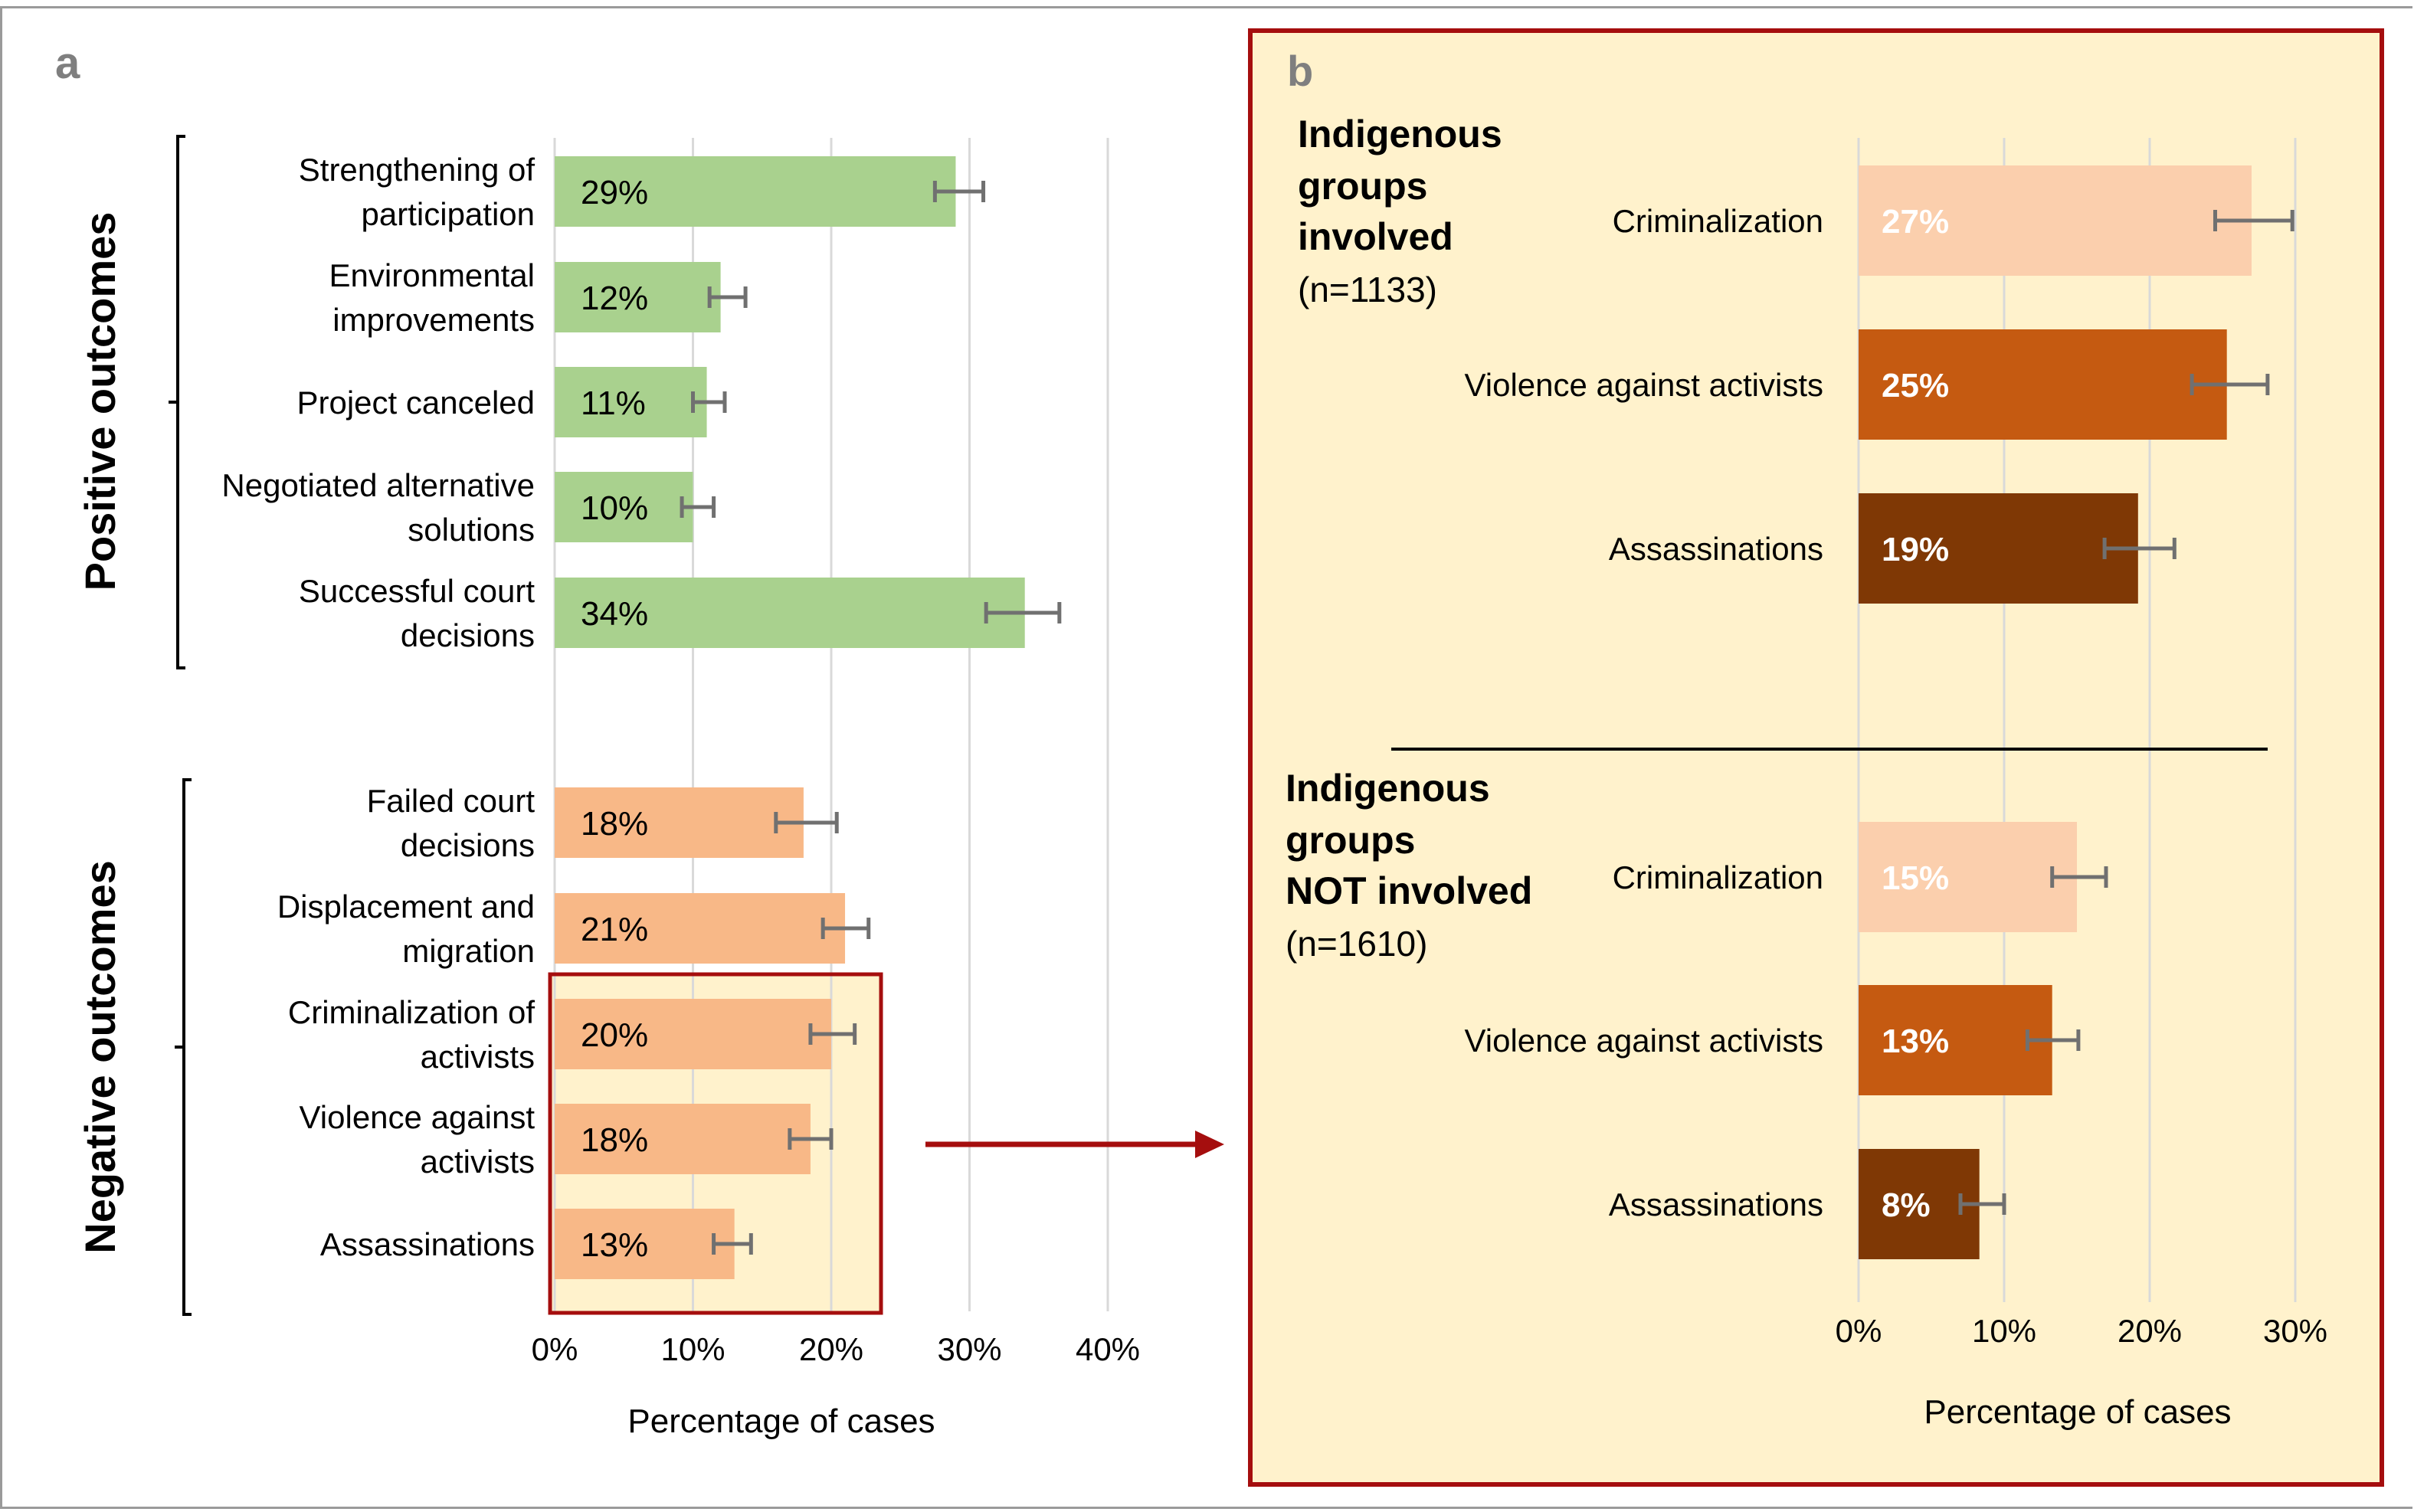 This screenshot has height=1512, width=2414. I want to click on category-label: Displacement and, so click(406, 907).